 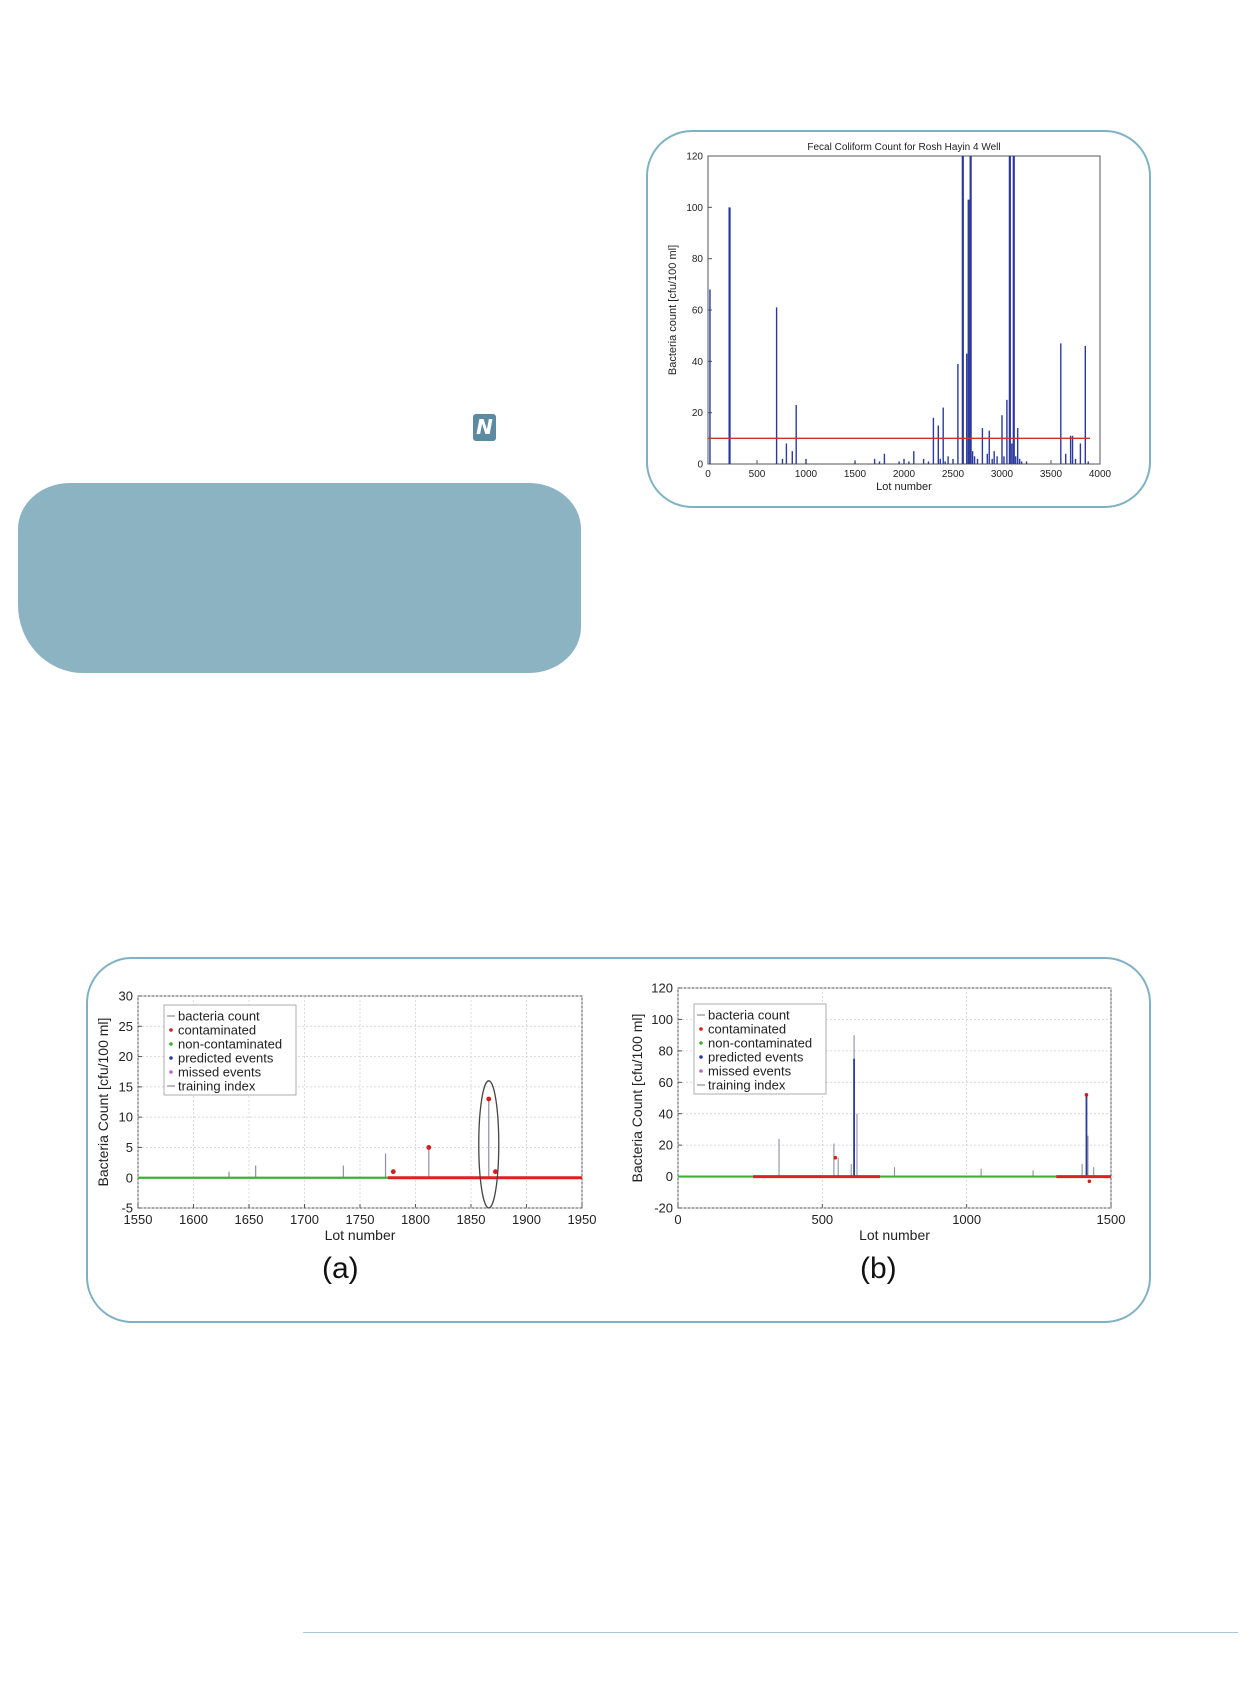 What do you see at coordinates (1051, 474) in the screenshot?
I see `x-tick-label: 3500` at bounding box center [1051, 474].